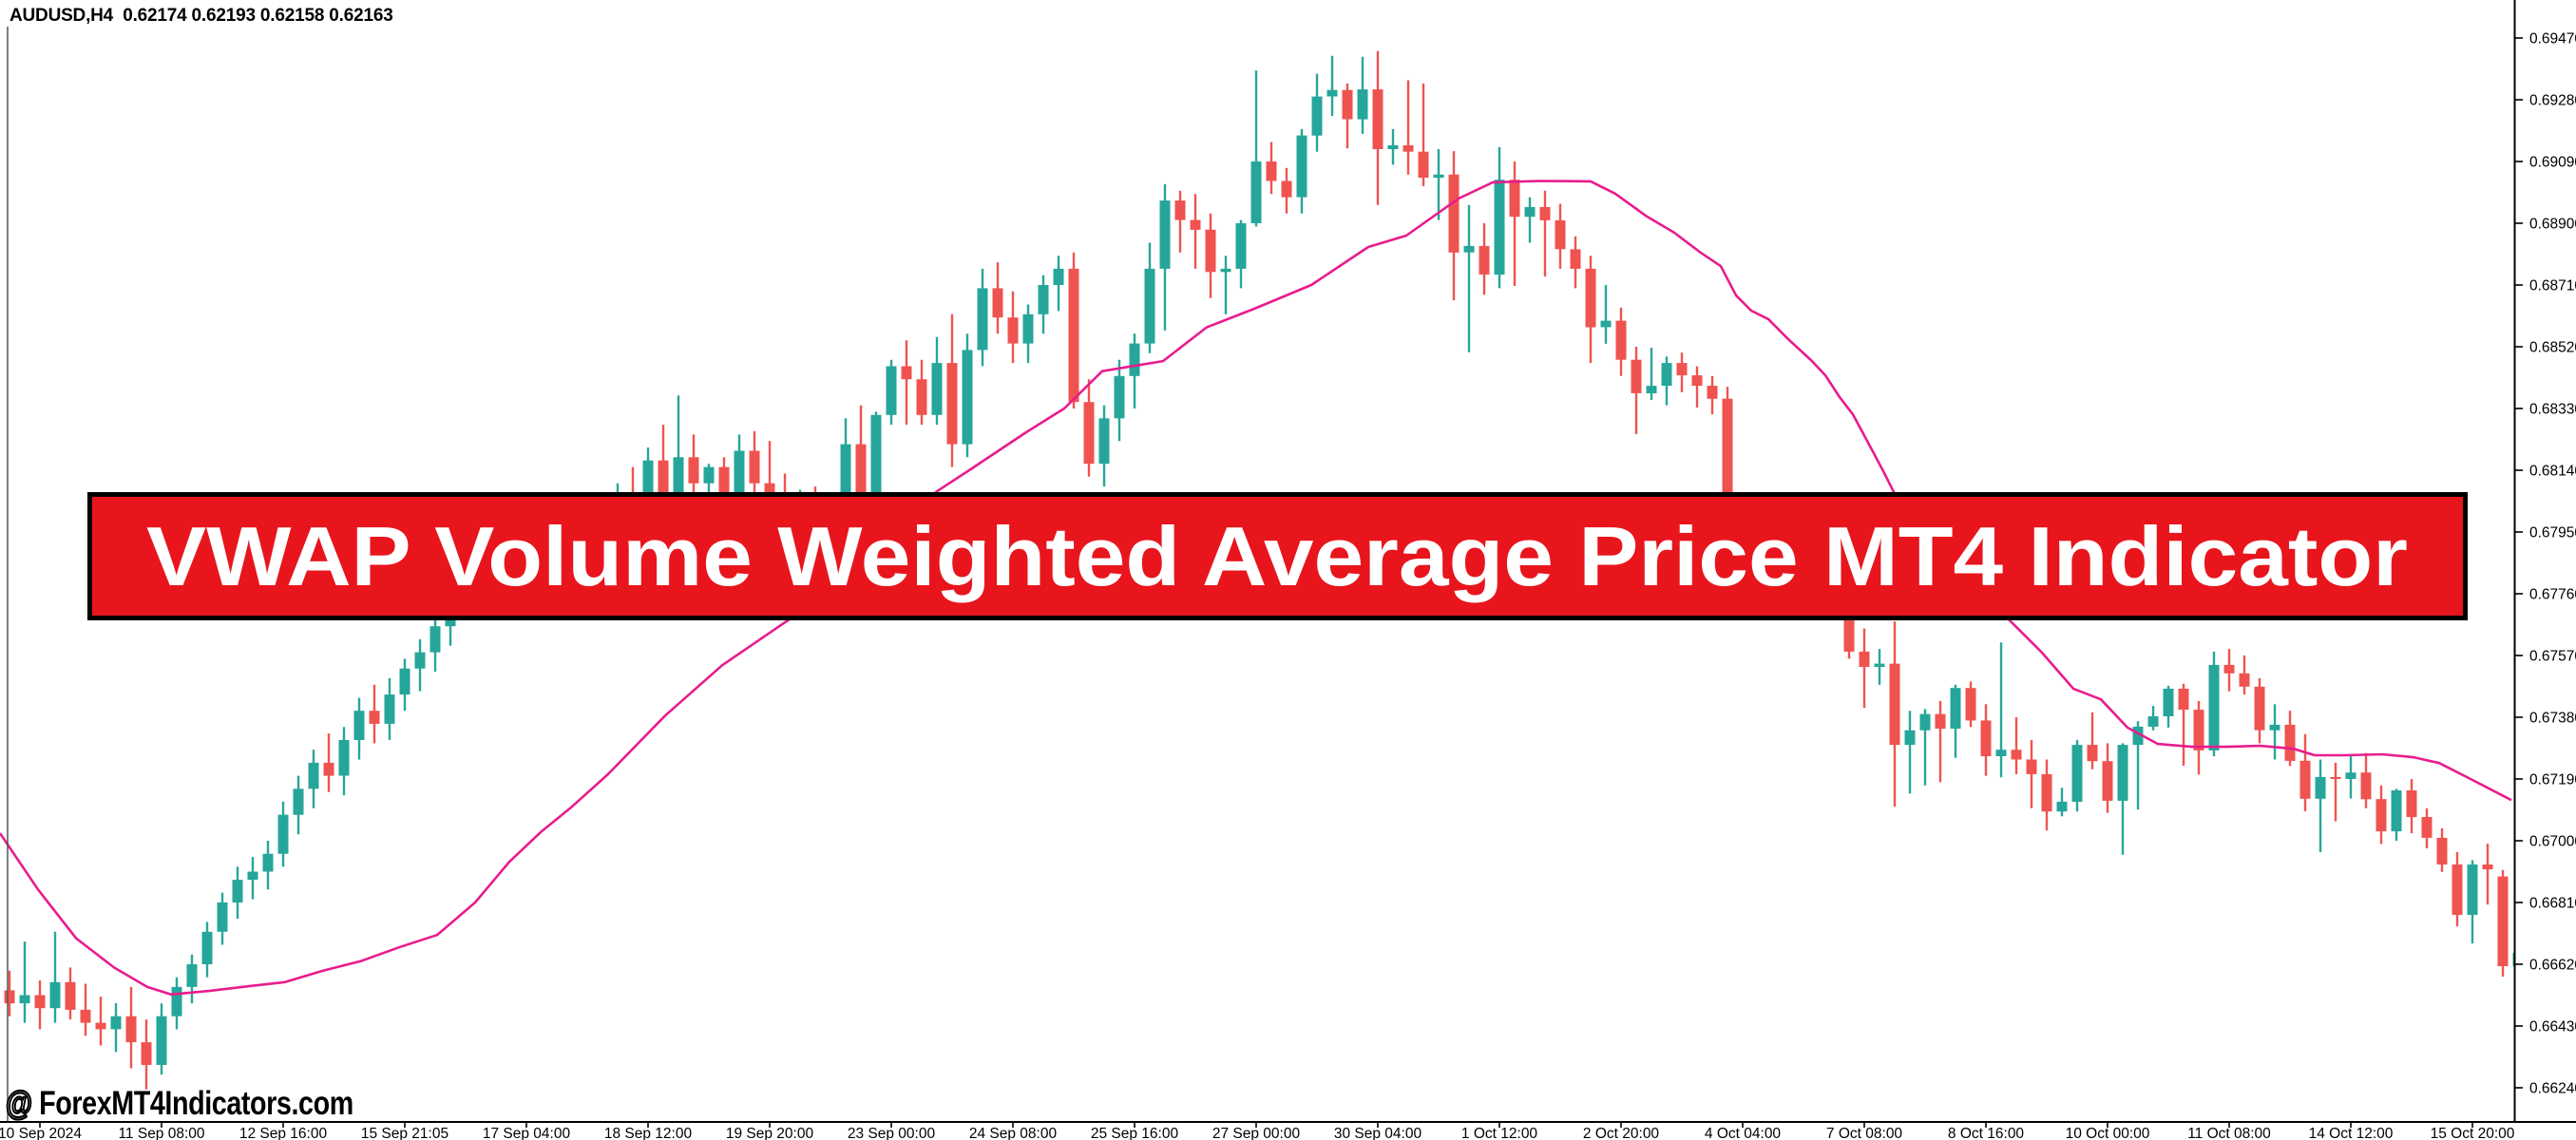  Describe the element at coordinates (1986, 1133) in the screenshot. I see `svg-text: 8 Oct 16:00` at that location.